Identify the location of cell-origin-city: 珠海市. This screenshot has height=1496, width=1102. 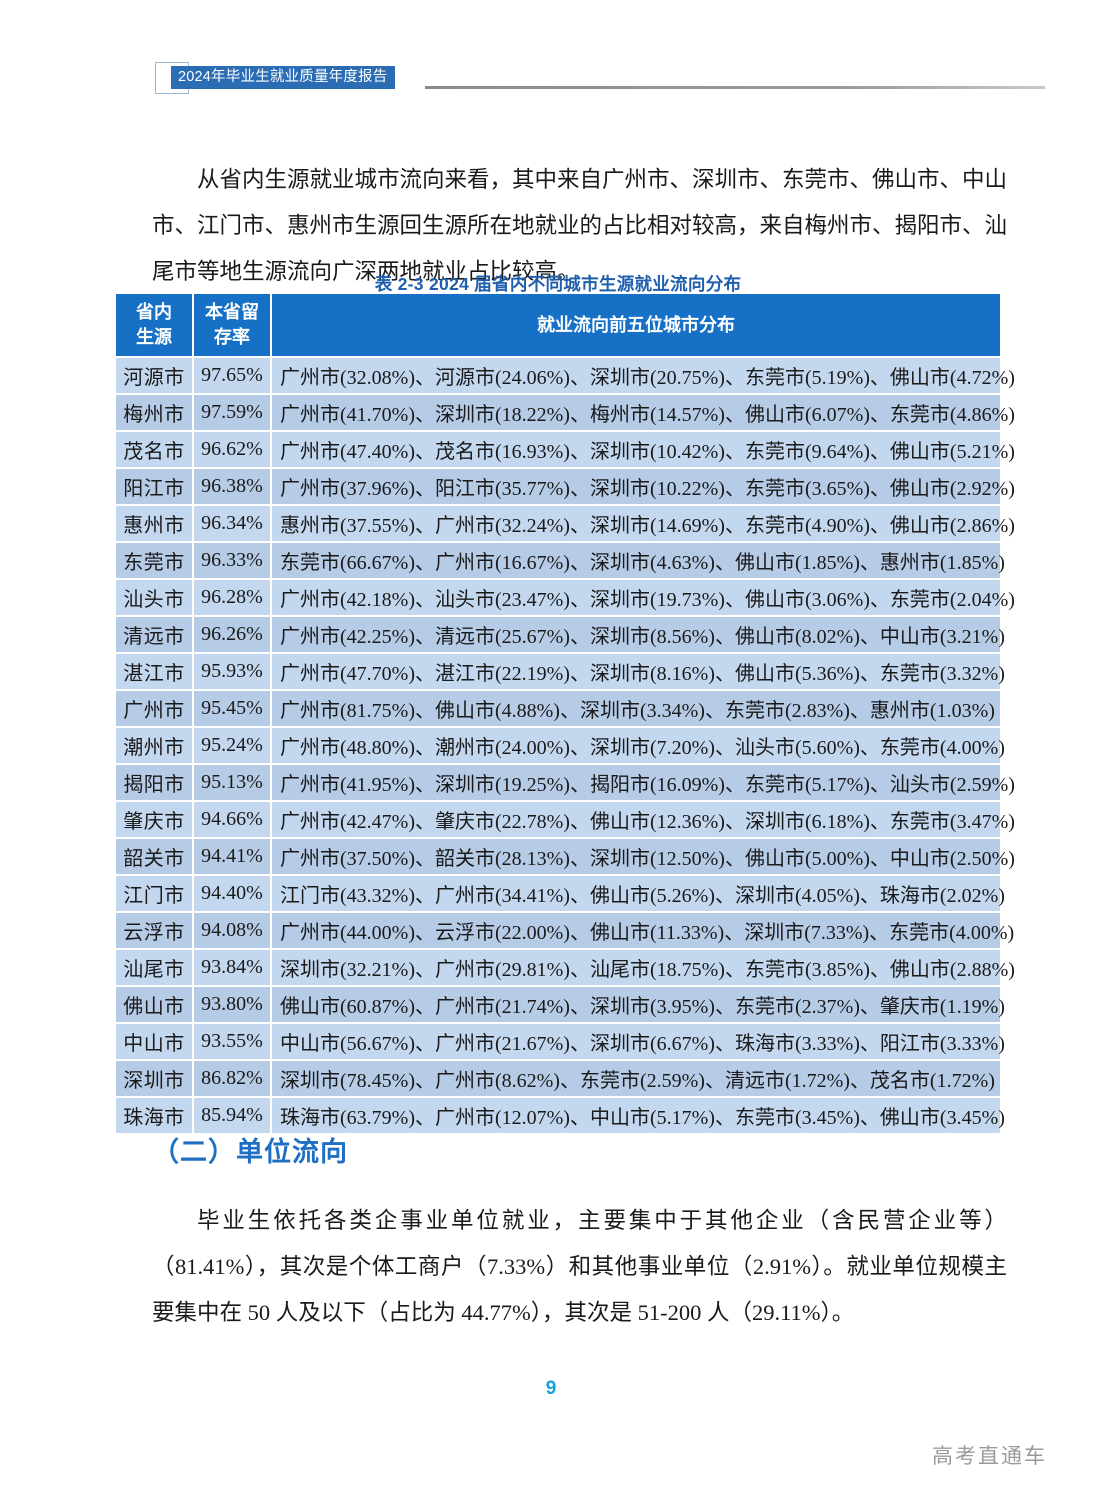
(154, 1115).